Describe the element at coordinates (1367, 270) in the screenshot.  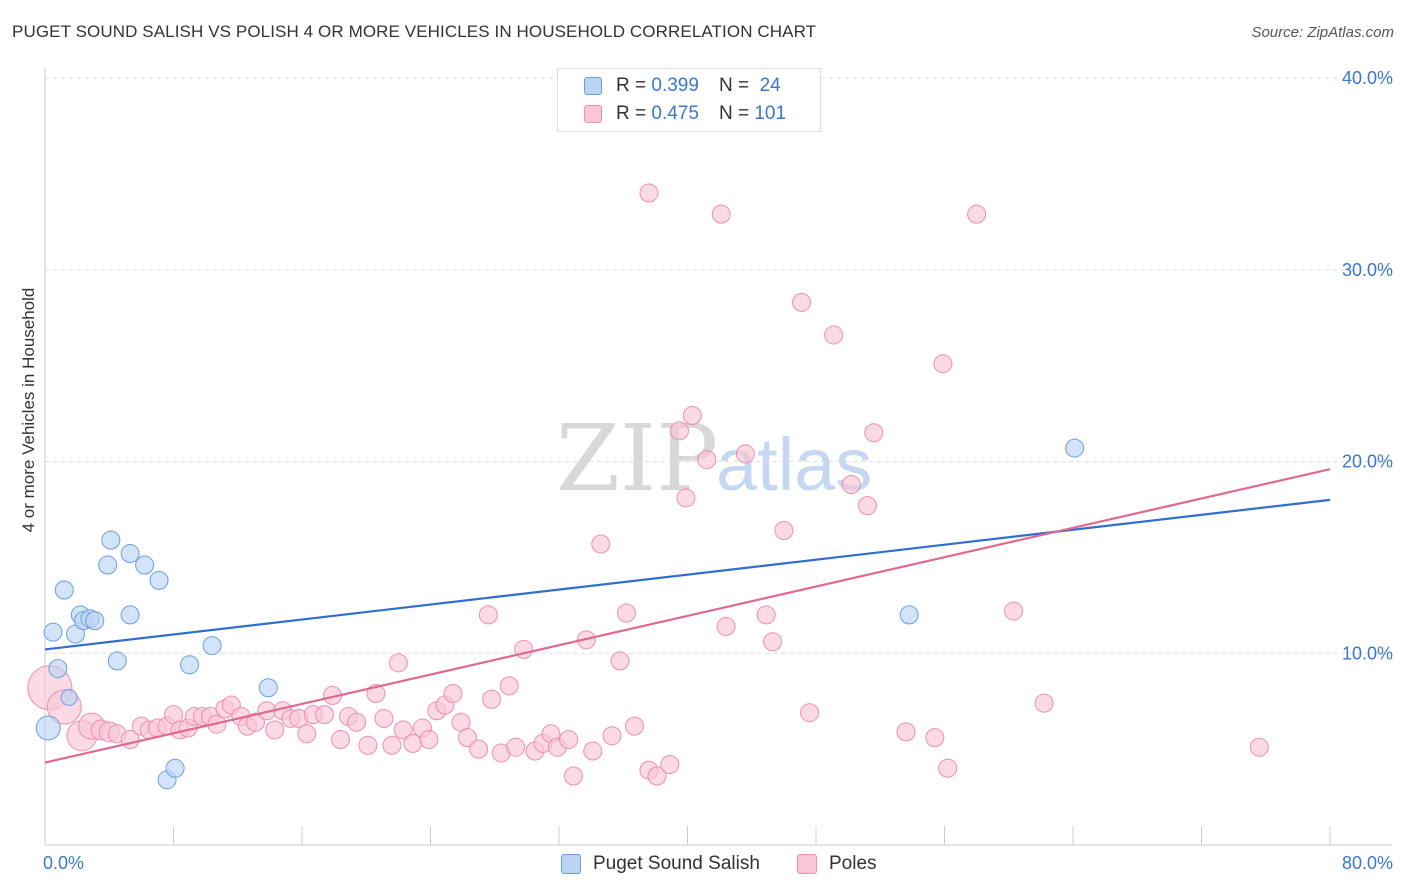
I see `y-tick-label: 30.0%` at that location.